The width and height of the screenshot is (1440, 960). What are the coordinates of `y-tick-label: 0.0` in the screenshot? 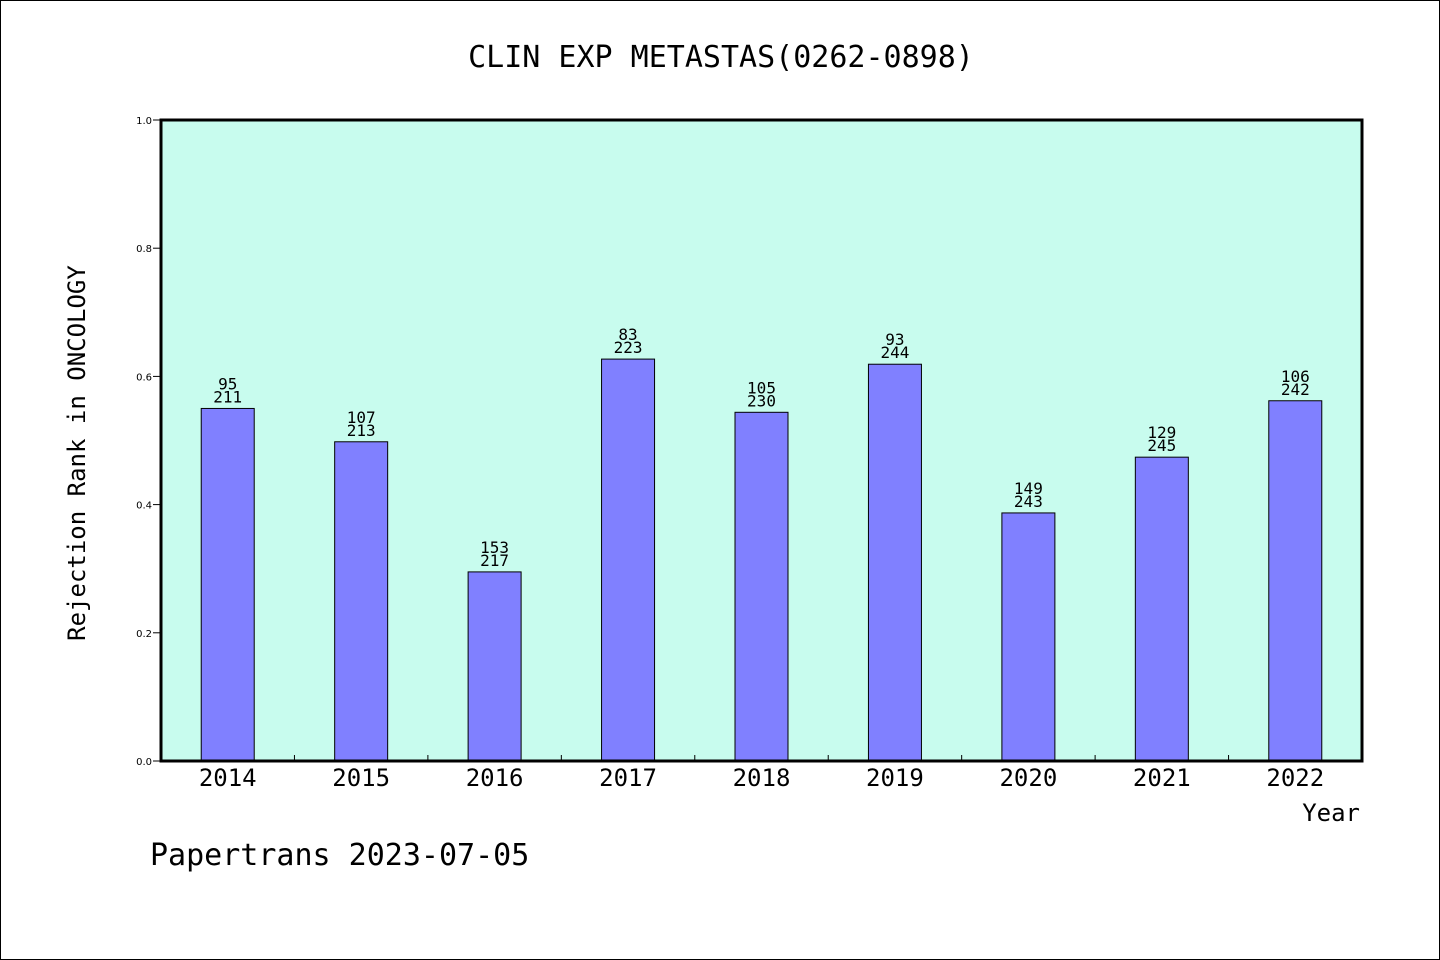 It's located at (144, 762).